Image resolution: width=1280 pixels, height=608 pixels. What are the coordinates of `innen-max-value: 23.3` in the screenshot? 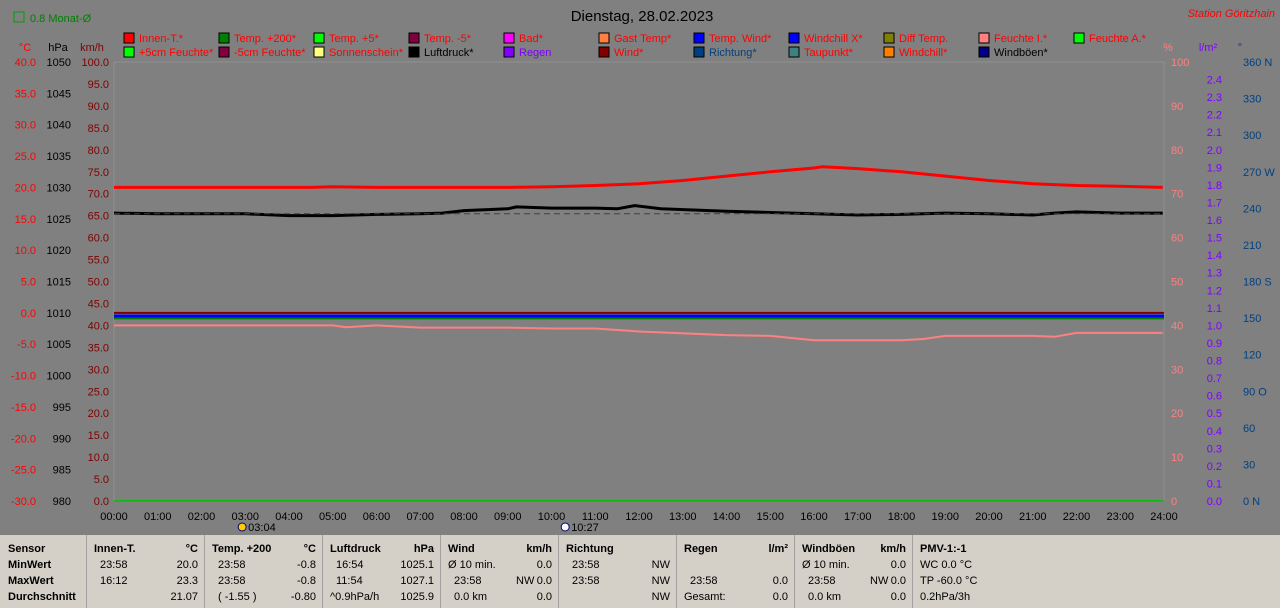 It's located at (187, 581).